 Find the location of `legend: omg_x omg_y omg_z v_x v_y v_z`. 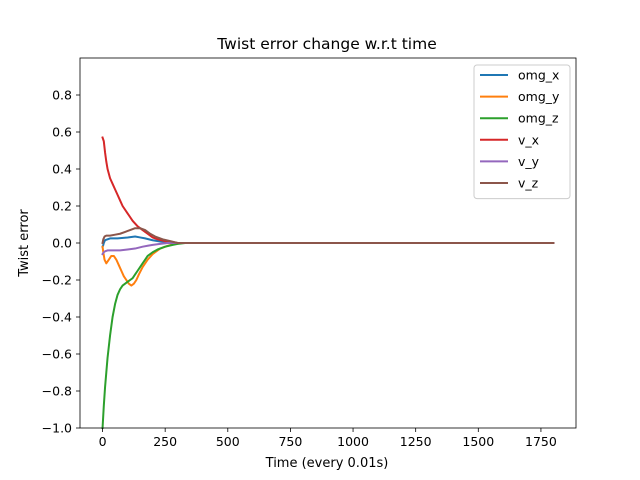

legend: omg_x omg_y omg_z v_x v_y v_z is located at coordinates (522, 132).